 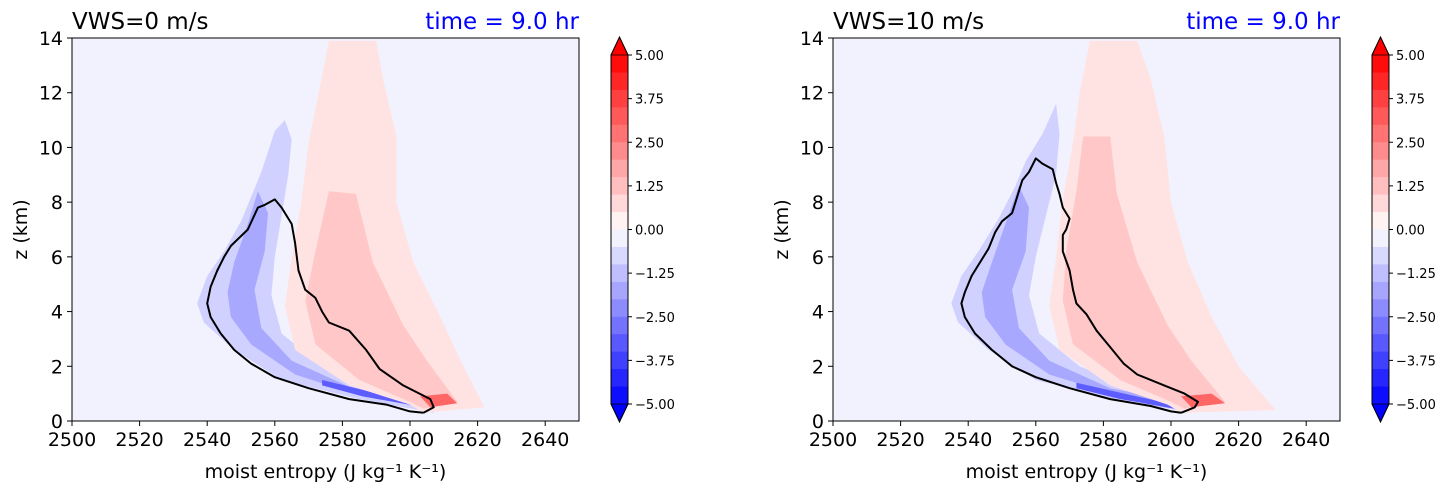 I want to click on x-tick-label: 2520, so click(x=139, y=440).